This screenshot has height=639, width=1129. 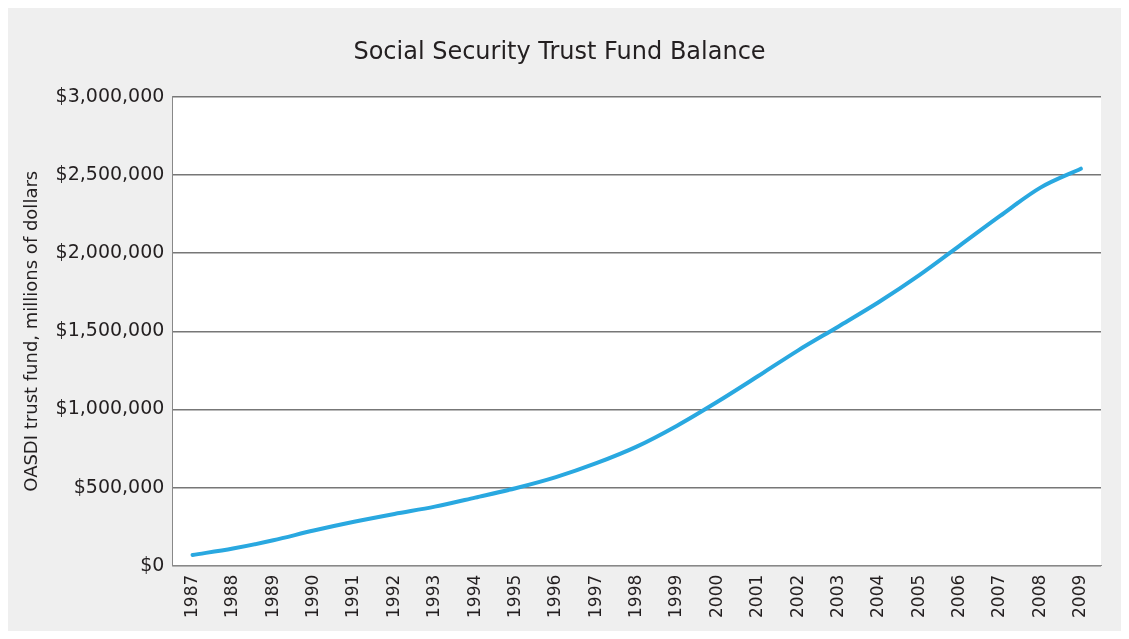 I want to click on x-tick-label: 2005, so click(x=917, y=596).